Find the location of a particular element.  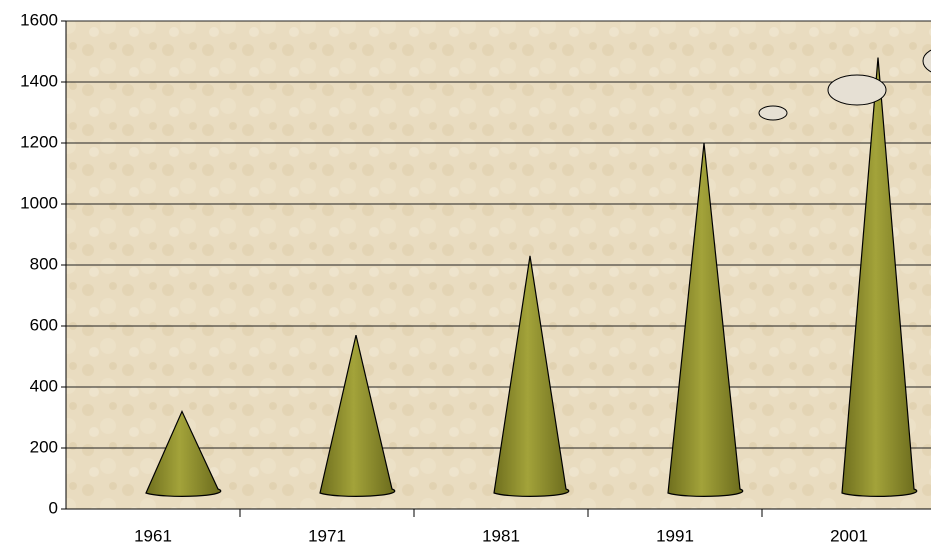

y-tick-label: 1200 is located at coordinates (39, 141).